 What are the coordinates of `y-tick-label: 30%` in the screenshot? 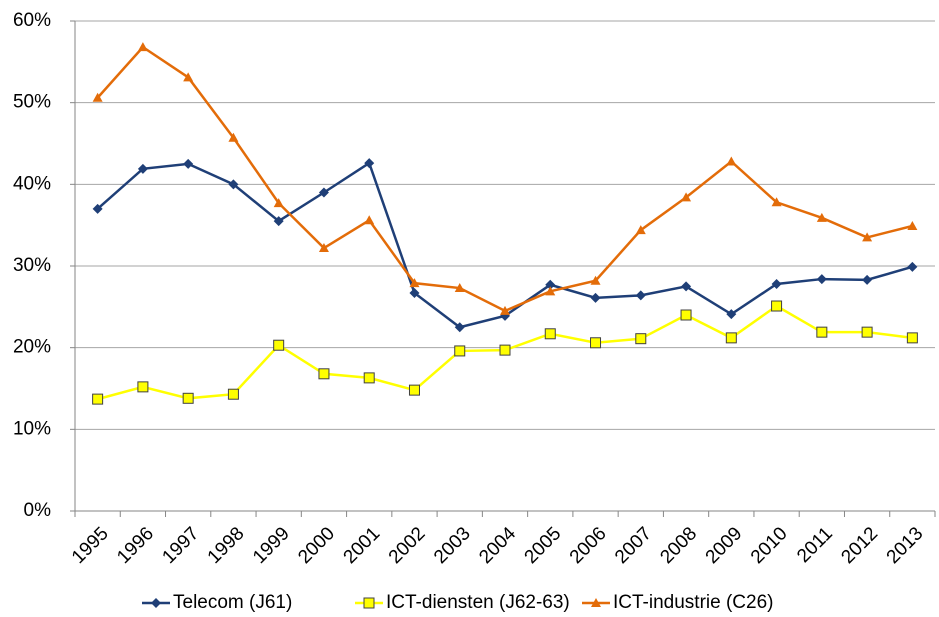 It's located at (32, 265).